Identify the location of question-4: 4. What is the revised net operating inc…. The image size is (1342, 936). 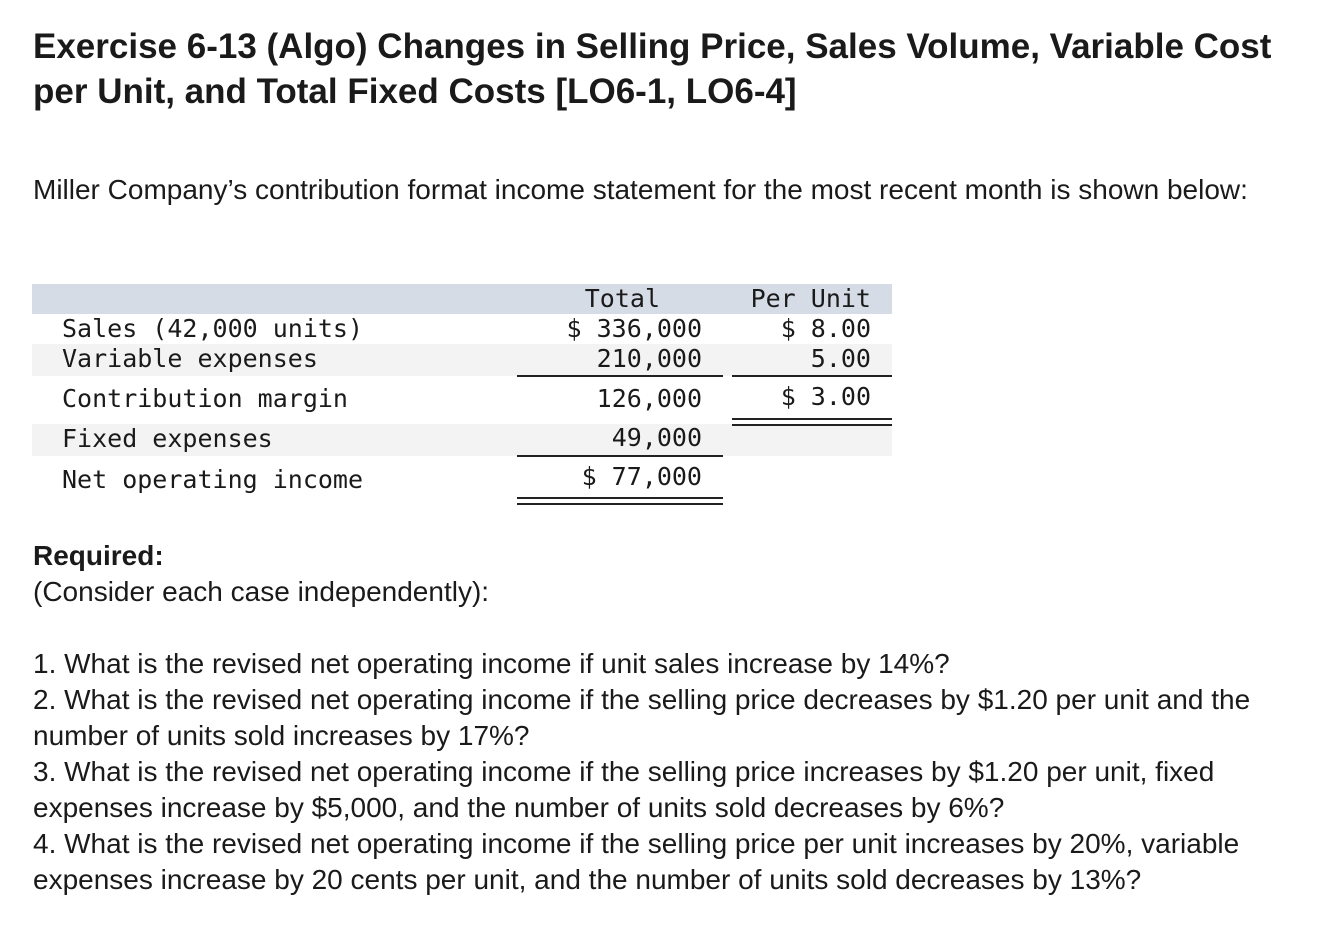
(636, 861).